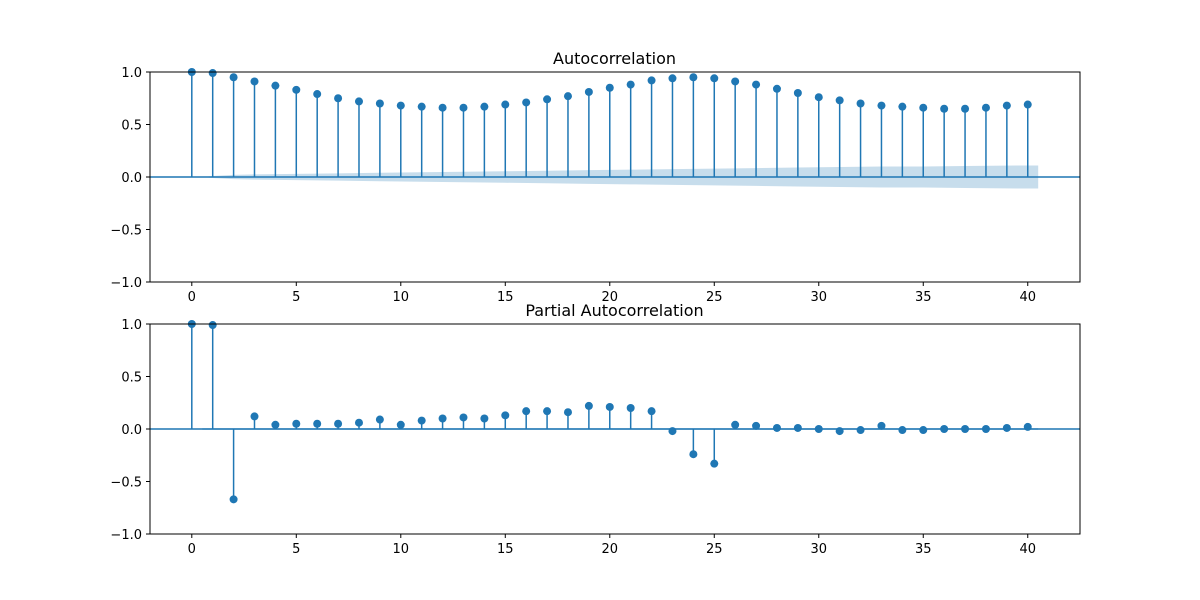 Image resolution: width=1200 pixels, height=600 pixels. What do you see at coordinates (401, 549) in the screenshot?
I see `pacf-xtick-label-10: 10` at bounding box center [401, 549].